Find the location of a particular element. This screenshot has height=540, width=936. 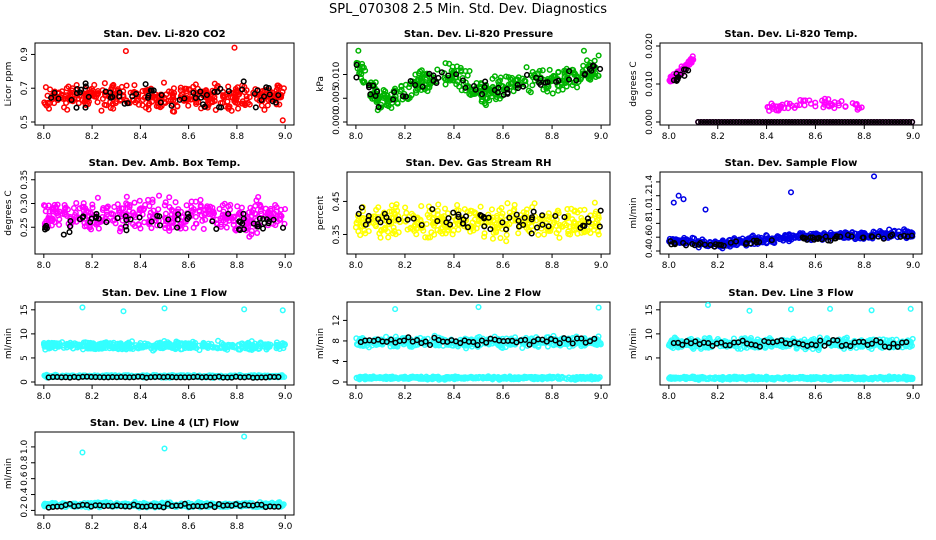

x-tick-label: 8.2 is located at coordinates (718, 266).